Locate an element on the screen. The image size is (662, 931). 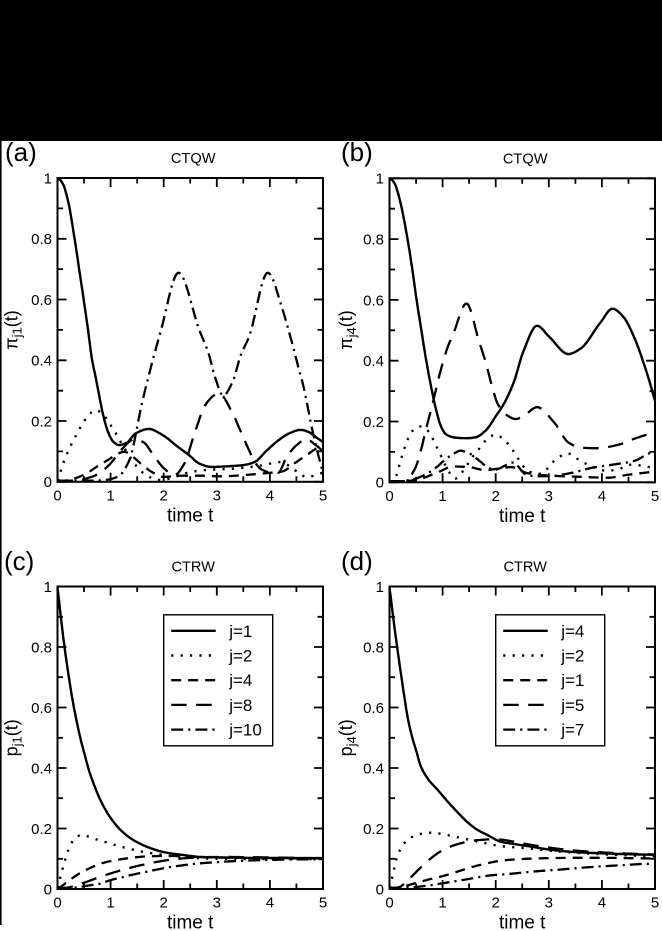
svg-text: πj1(t) is located at coordinates (13, 330).